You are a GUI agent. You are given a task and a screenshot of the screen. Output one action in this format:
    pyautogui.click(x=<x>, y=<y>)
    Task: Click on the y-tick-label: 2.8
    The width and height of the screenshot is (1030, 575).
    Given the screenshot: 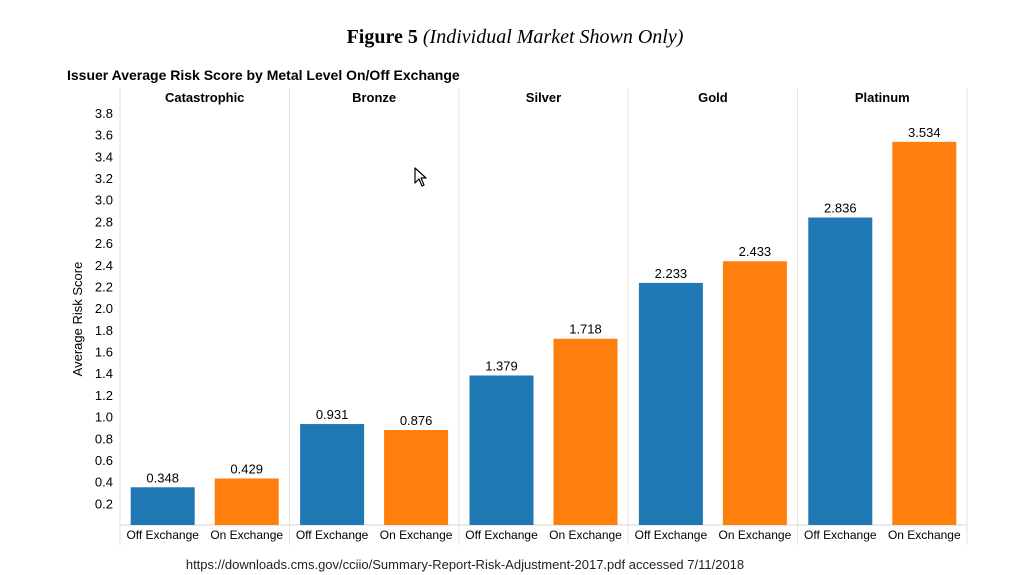 What is the action you would take?
    pyautogui.click(x=104, y=221)
    